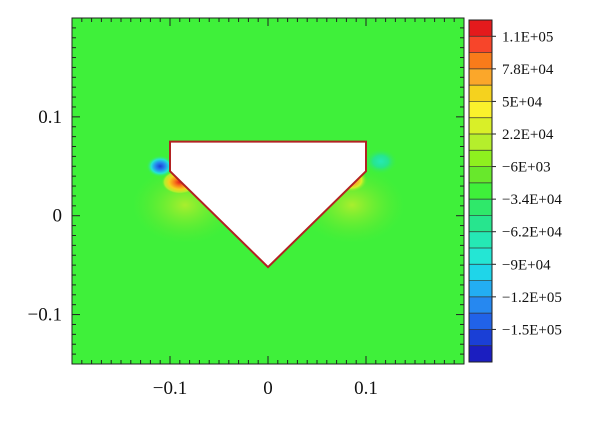  What do you see at coordinates (526, 265) in the screenshot?
I see `colorbar-label: −9E+04` at bounding box center [526, 265].